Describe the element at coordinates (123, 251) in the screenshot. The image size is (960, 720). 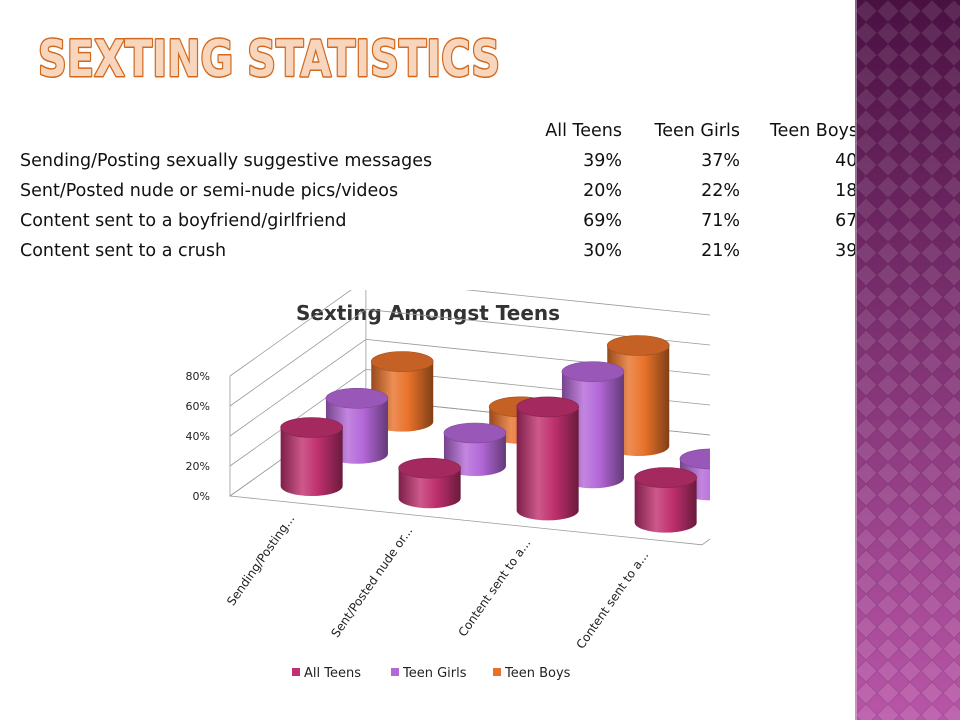
I see `row-label: Content sent to a crush` at that location.